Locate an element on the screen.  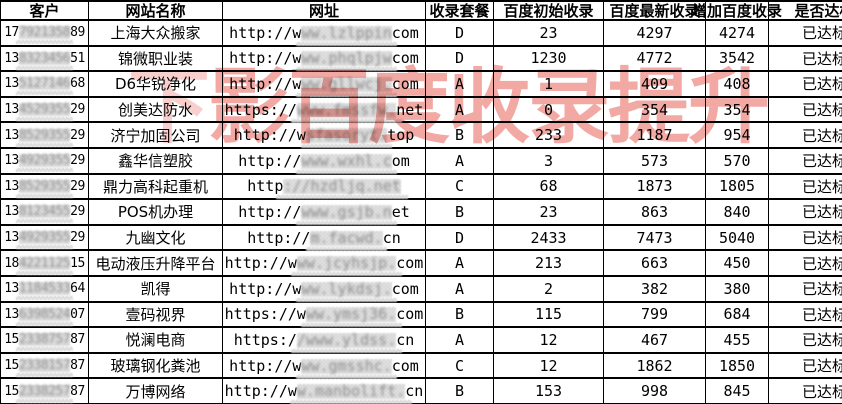
site-name-cell: 创美达防水 is located at coordinates (155, 109).